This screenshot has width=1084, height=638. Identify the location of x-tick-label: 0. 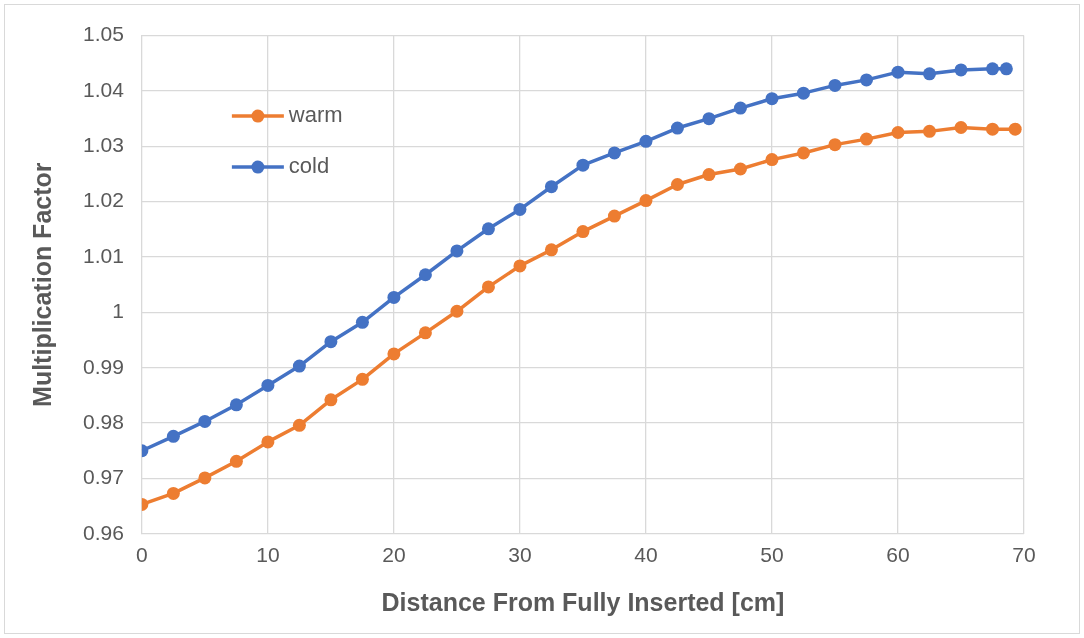
(142, 555).